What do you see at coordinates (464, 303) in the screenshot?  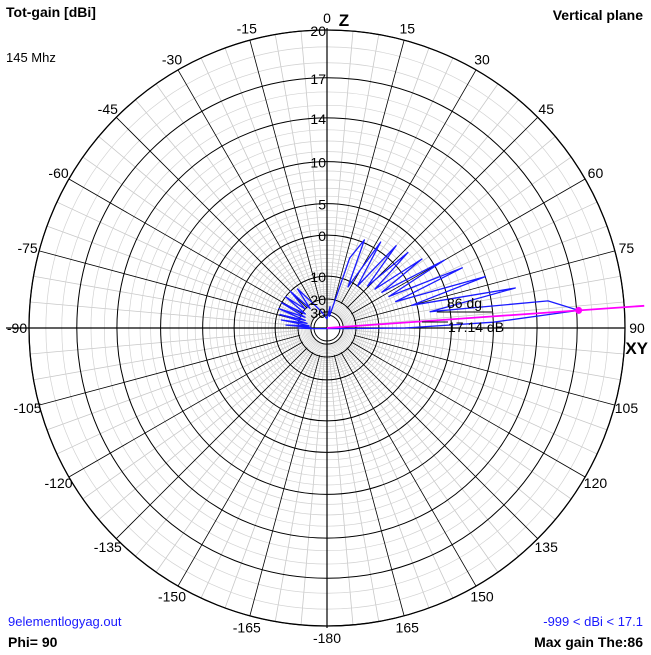 I see `max-angle-label: 86 dg` at bounding box center [464, 303].